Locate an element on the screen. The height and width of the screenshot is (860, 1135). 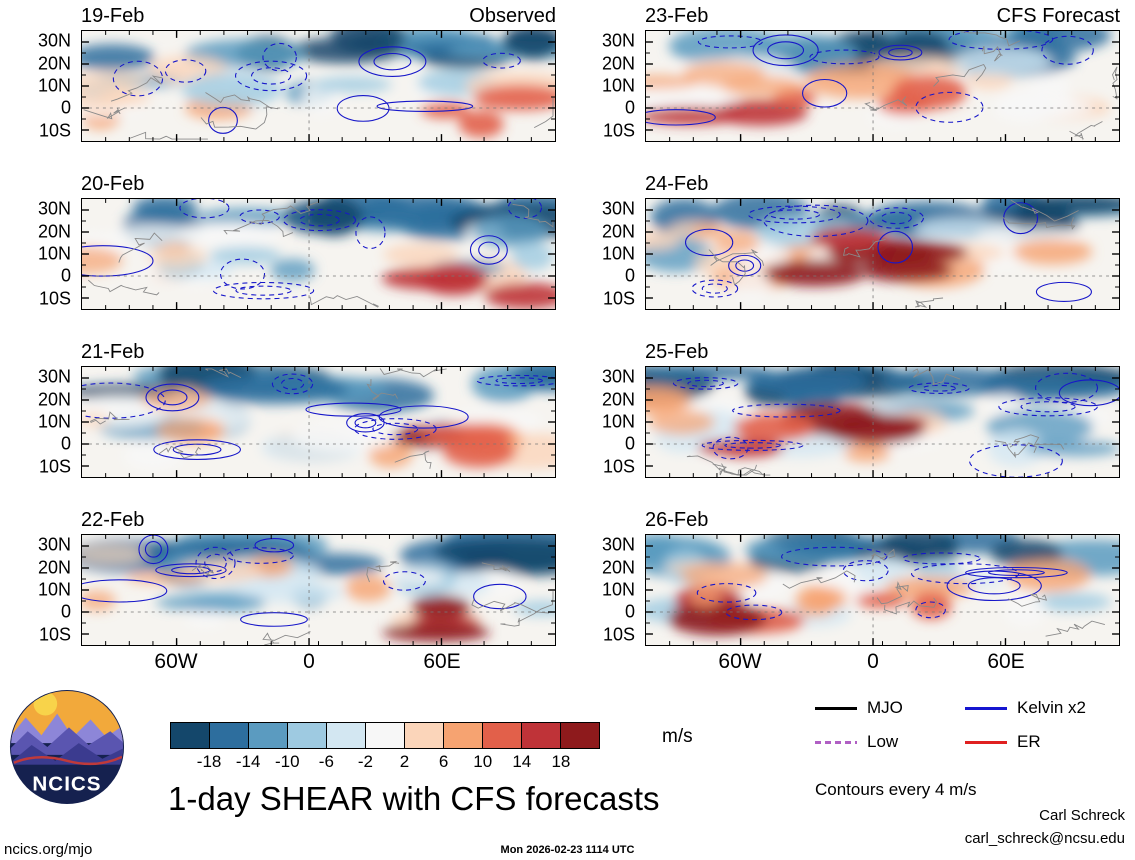
map-panel: 22-Feb 30N 20N 10N 0 10S is located at coordinates (281, 577).